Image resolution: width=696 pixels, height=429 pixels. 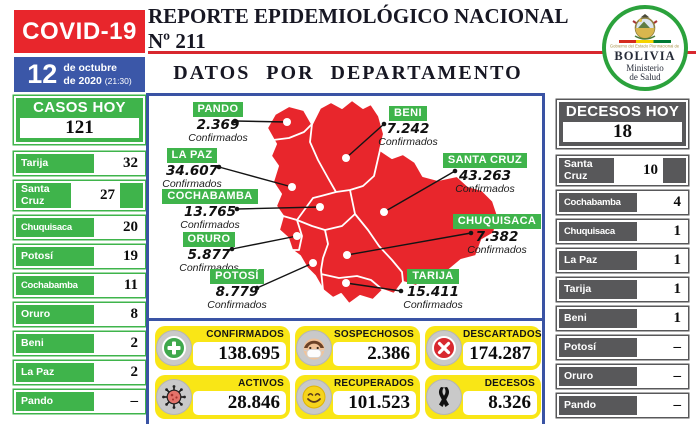 I want to click on map-label-chuquisaca: CHUQUISACA 7.382 Confirmados, so click(x=497, y=234).